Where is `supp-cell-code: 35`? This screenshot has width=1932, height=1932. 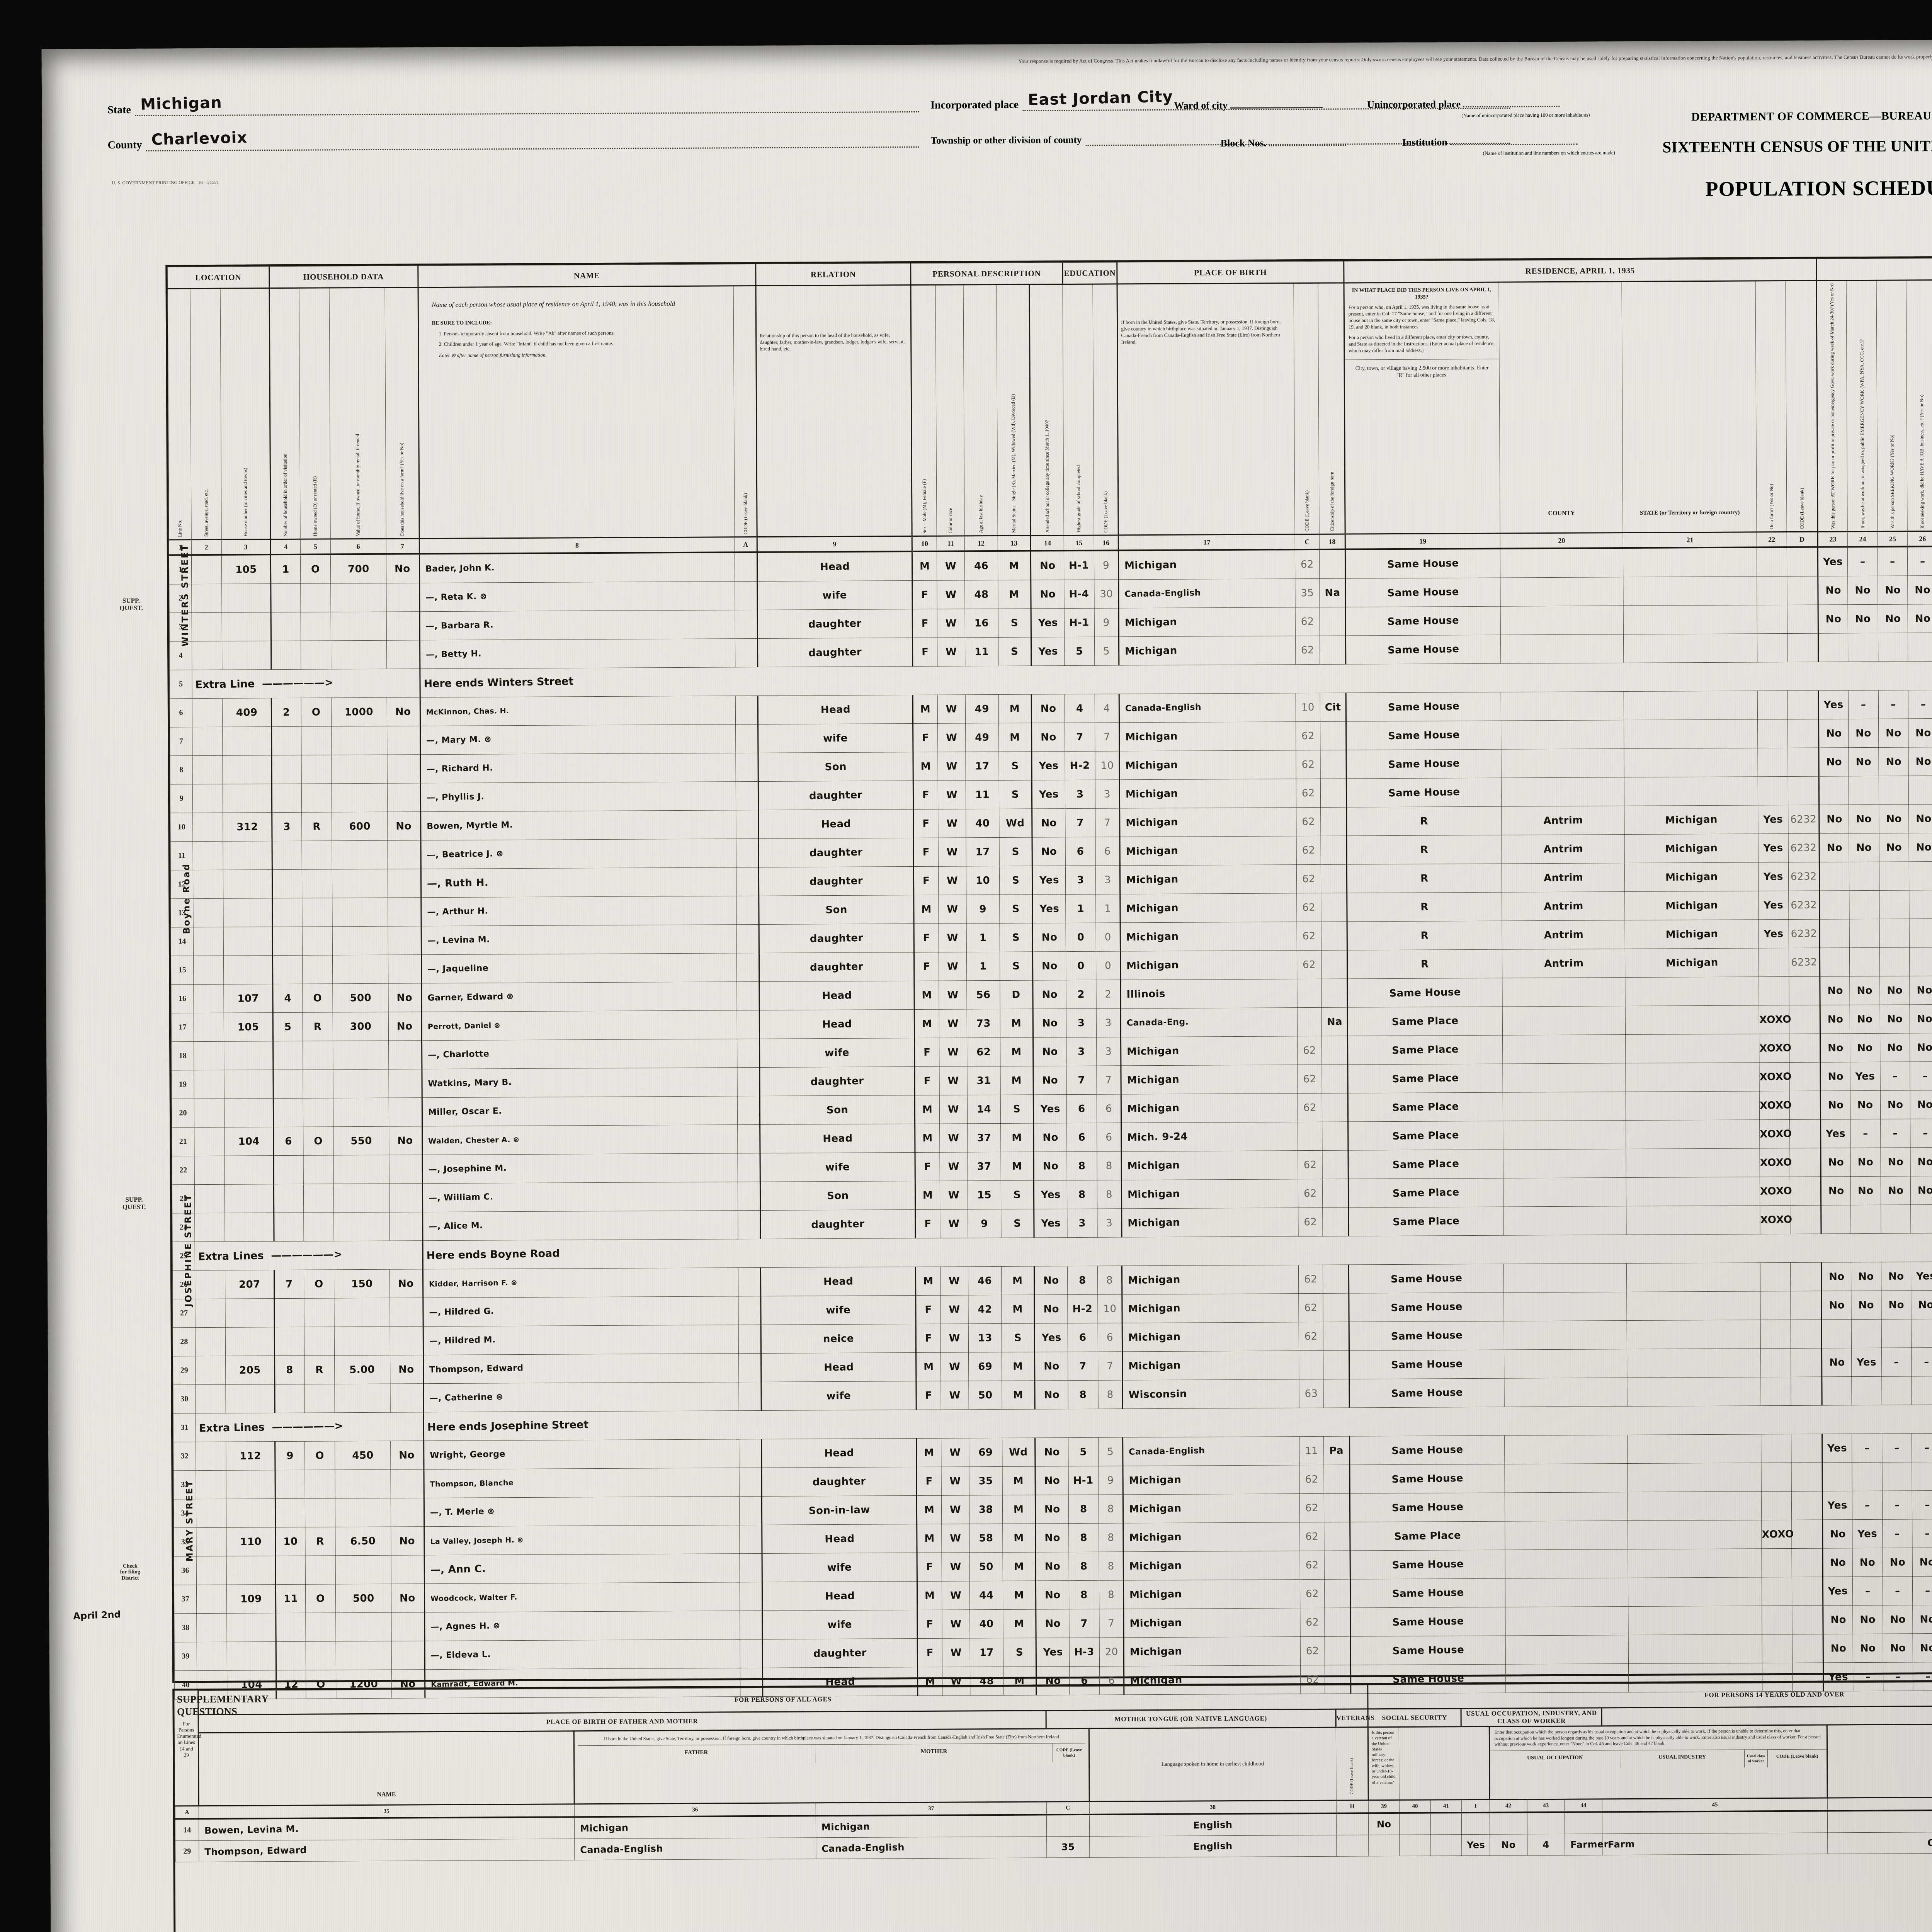
supp-cell-code: 35 is located at coordinates (1068, 1847).